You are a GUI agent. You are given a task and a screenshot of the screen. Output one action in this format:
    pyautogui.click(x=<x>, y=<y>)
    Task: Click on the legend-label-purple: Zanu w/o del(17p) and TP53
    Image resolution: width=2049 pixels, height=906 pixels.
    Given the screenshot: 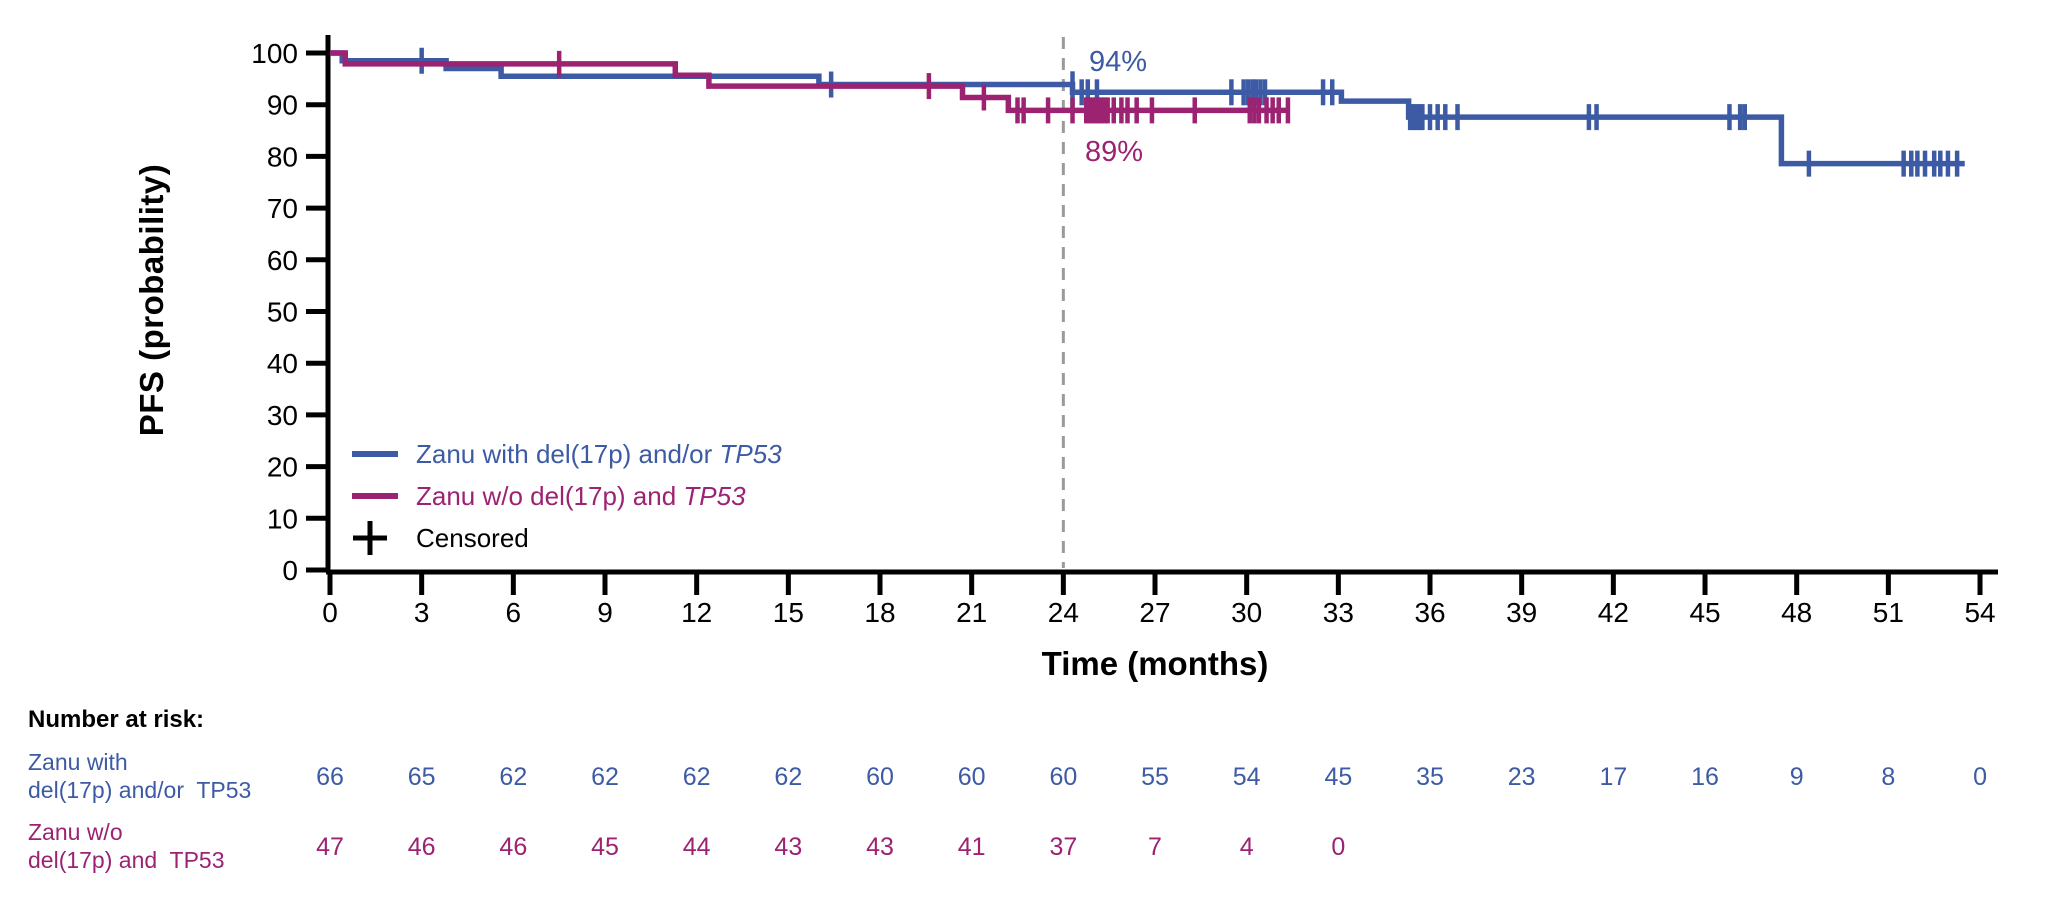 What is the action you would take?
    pyautogui.click(x=581, y=496)
    